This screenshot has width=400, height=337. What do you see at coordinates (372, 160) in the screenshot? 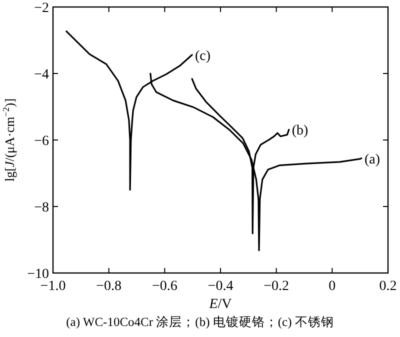
I see `legend-label: (a)` at bounding box center [372, 160].